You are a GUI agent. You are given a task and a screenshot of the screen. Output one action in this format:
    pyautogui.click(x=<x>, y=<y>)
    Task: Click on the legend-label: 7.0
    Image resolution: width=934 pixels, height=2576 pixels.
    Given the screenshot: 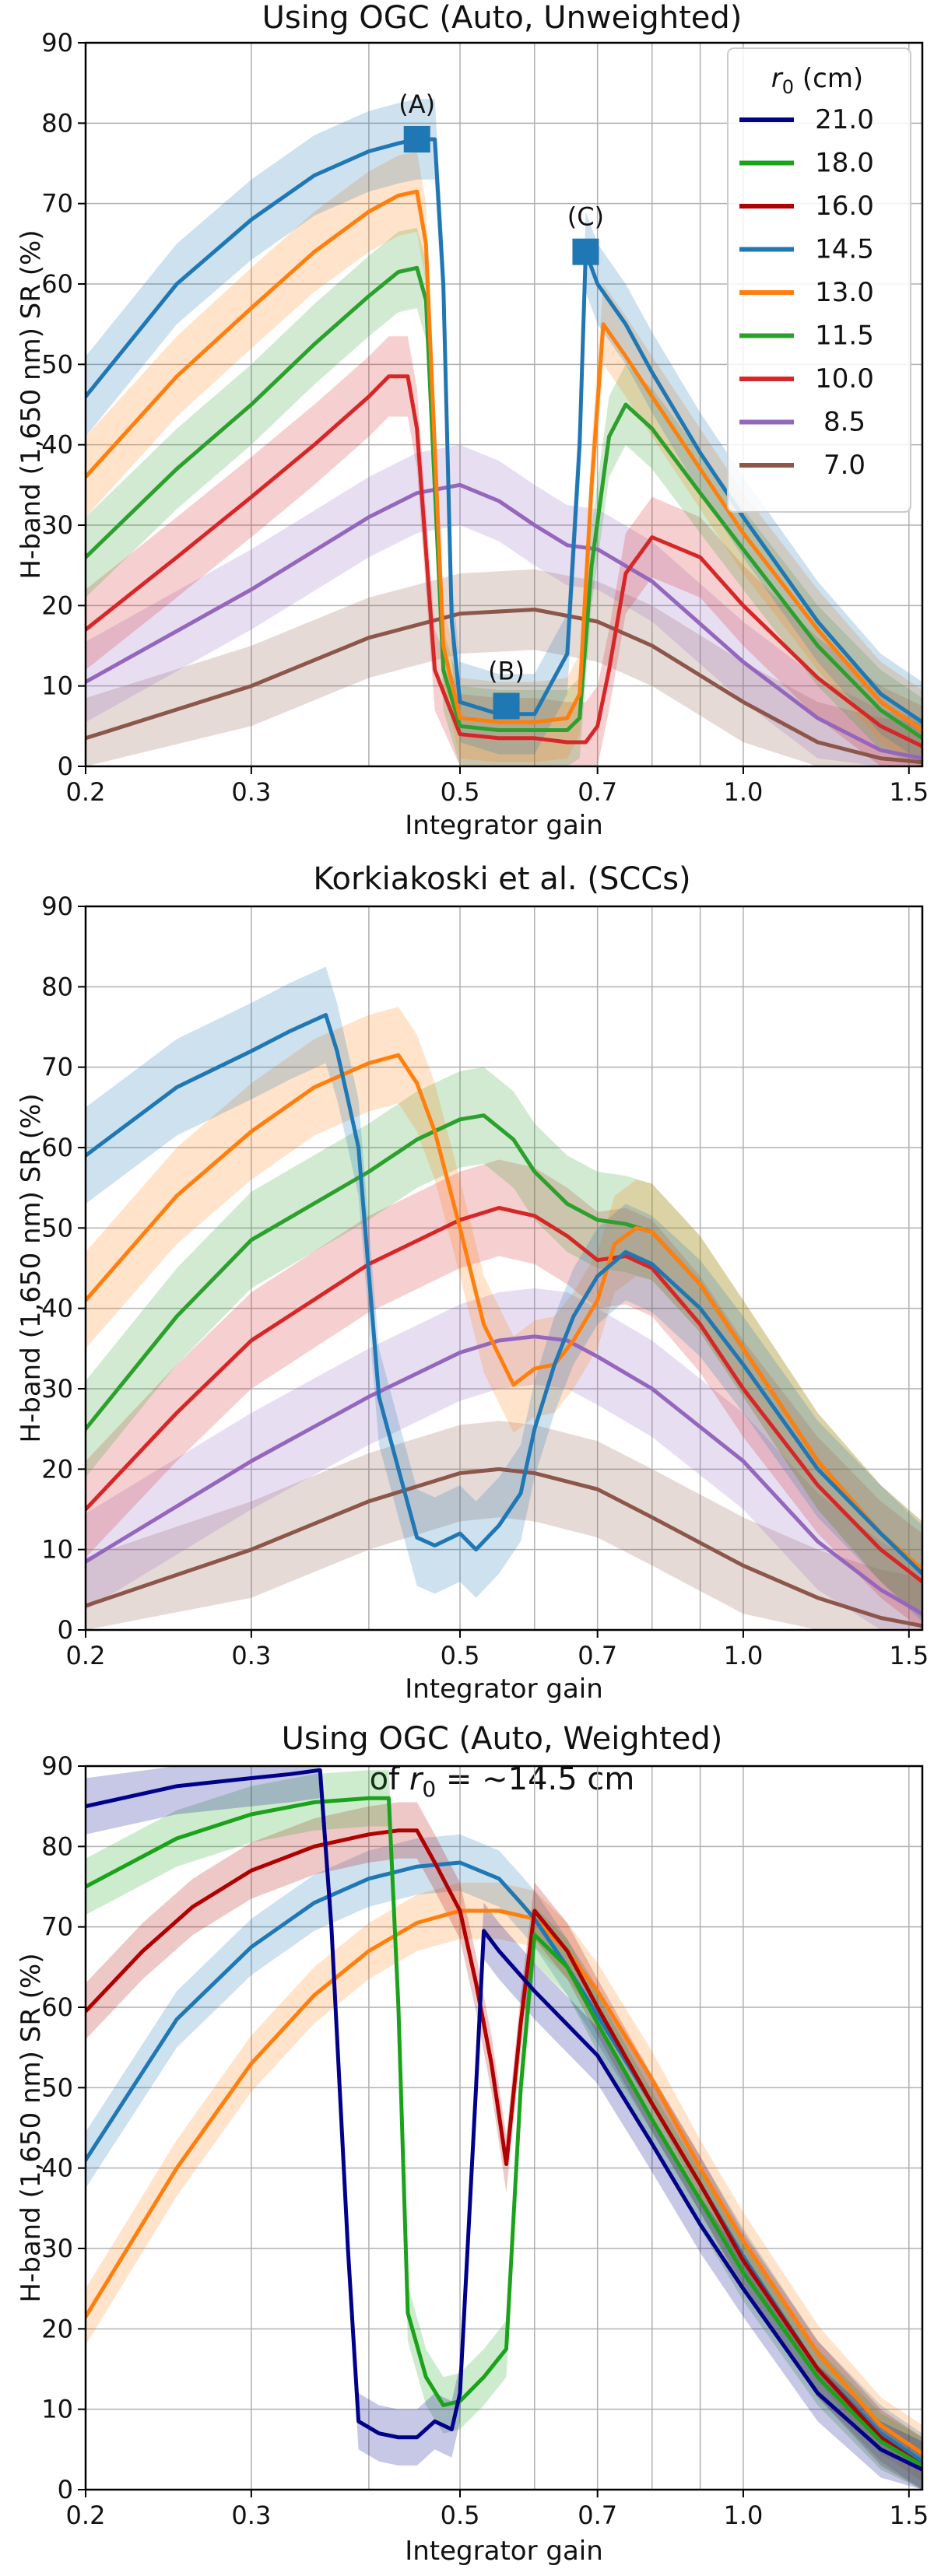 What is the action you would take?
    pyautogui.click(x=844, y=465)
    